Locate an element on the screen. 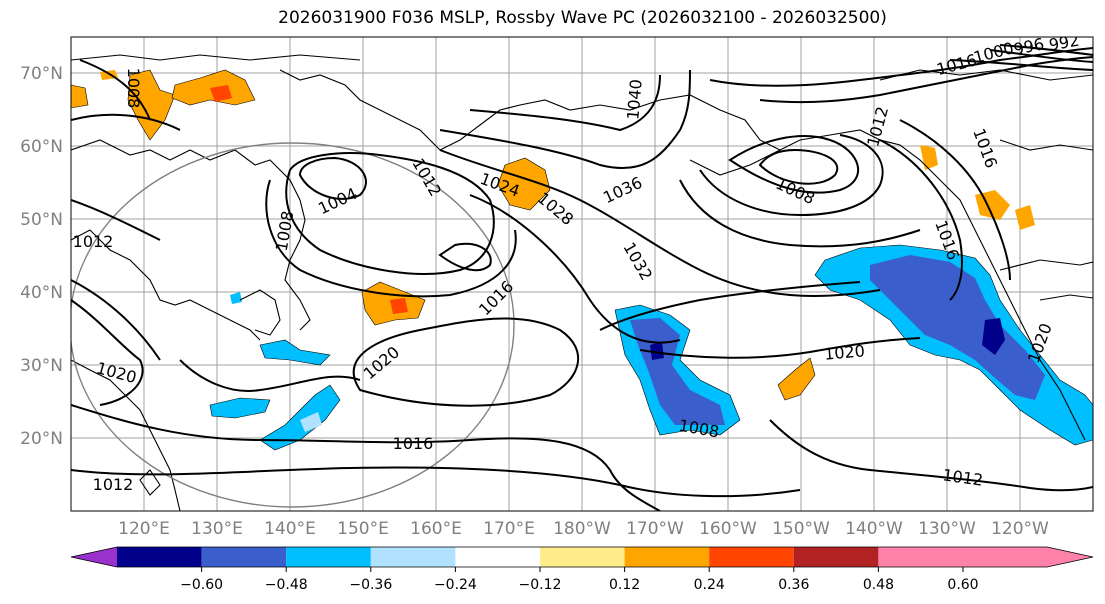 The image size is (1105, 604). lat-label: 60°N is located at coordinates (41, 147).